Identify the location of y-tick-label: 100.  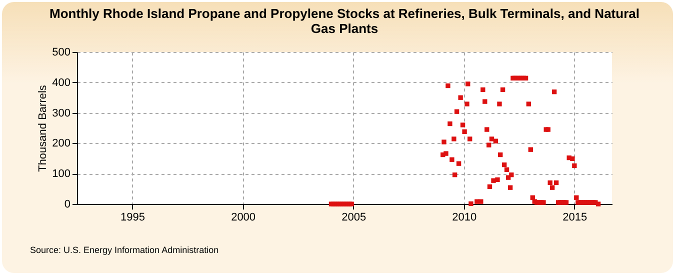
(61, 174).